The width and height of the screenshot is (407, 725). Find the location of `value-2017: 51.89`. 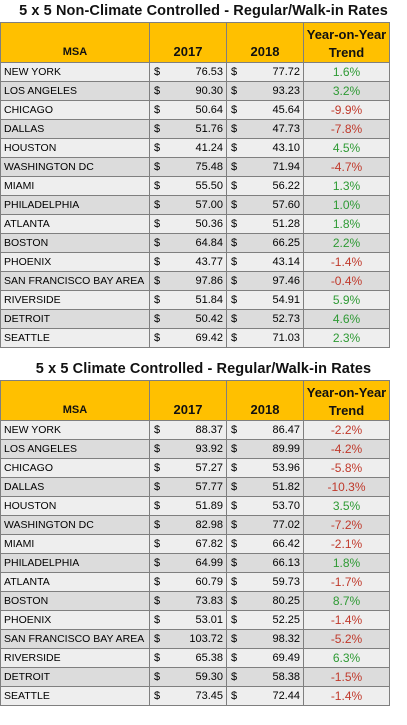

value-2017: 51.89 is located at coordinates (209, 506).